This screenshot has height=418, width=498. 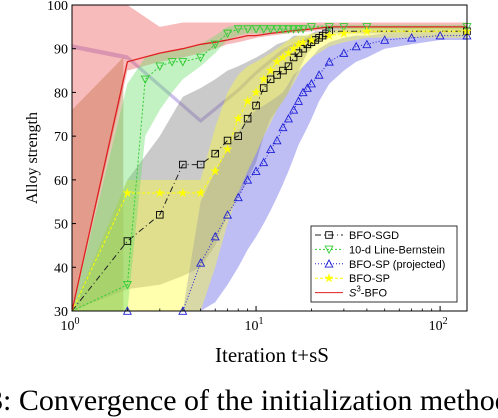 I want to click on y-tick-label: 50, so click(x=61, y=225).